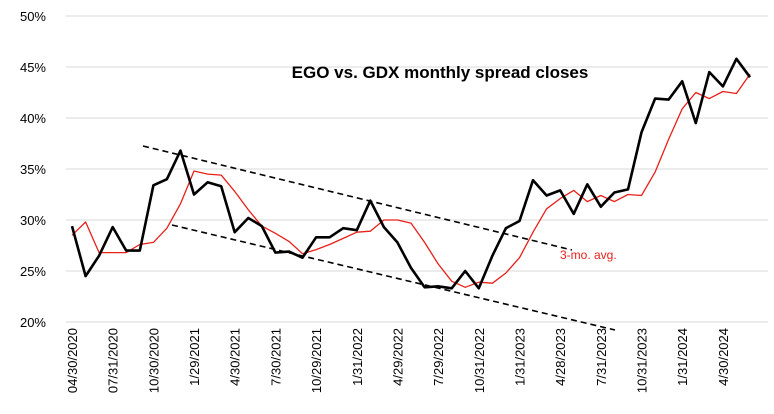  I want to click on x-tick-label: 1/31/2023, so click(519, 357).